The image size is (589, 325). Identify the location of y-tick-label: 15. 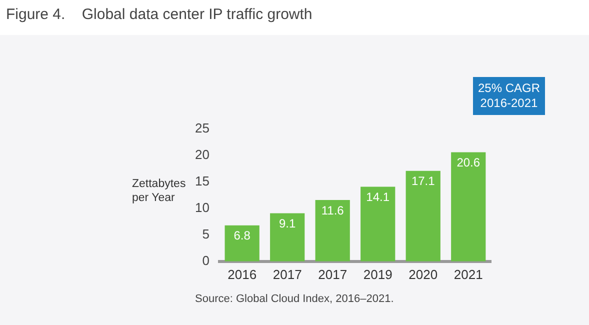
(202, 181).